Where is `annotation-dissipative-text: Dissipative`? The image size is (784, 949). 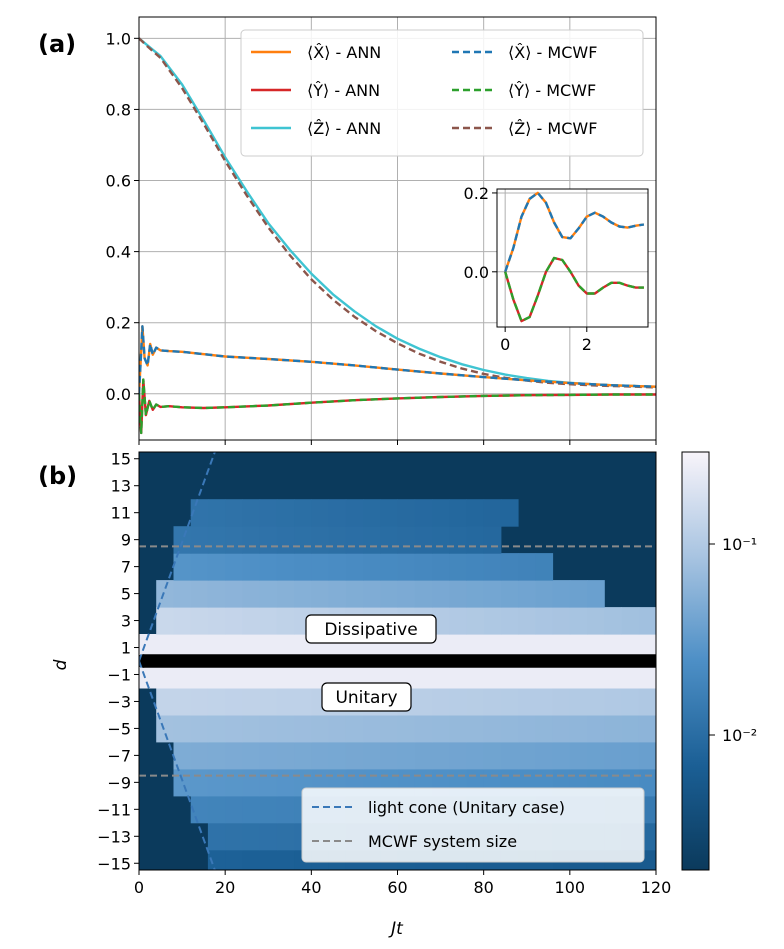
annotation-dissipative-text: Dissipative is located at coordinates (370, 630).